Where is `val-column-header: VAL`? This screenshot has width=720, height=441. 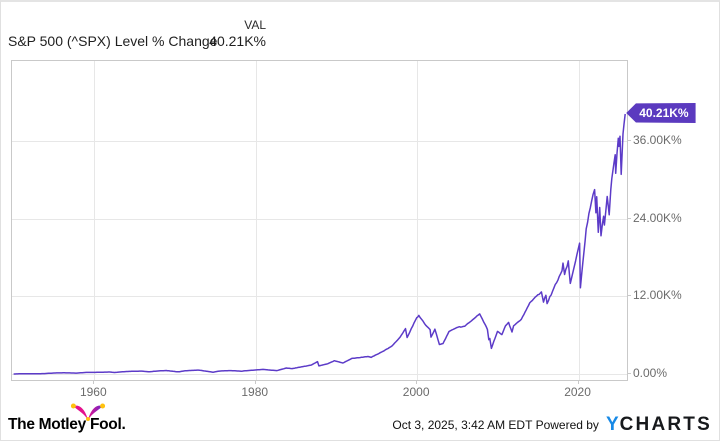 val-column-header: VAL is located at coordinates (255, 25).